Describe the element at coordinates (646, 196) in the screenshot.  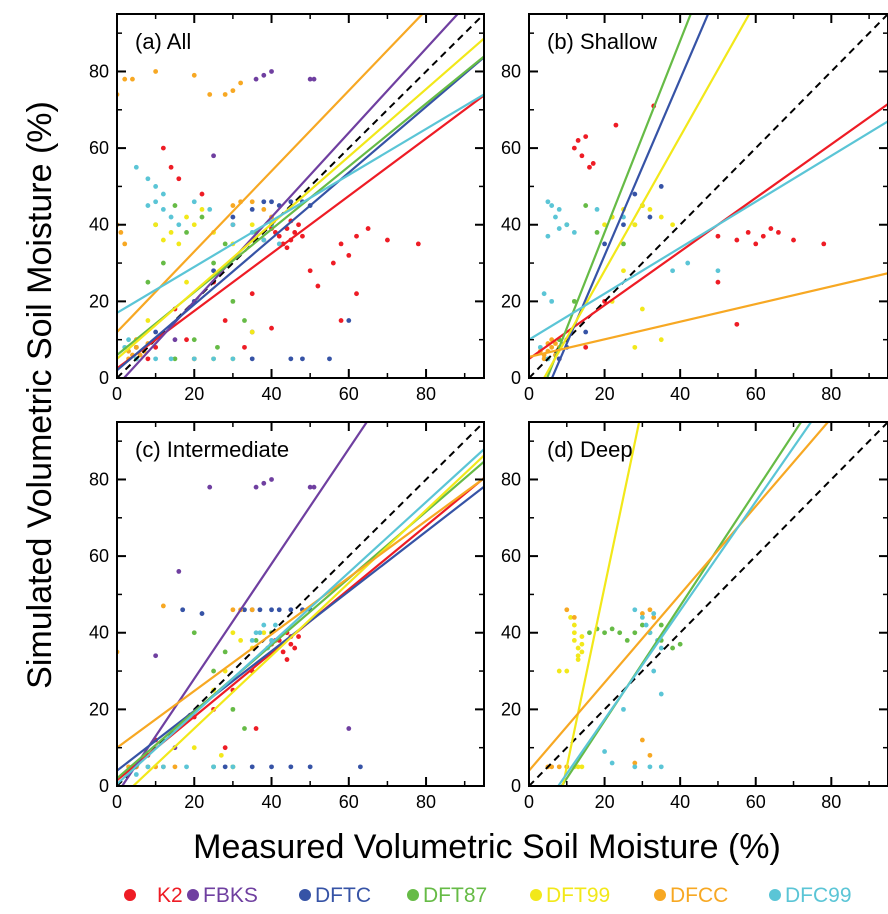
I see `fit-line-dft99` at that location.